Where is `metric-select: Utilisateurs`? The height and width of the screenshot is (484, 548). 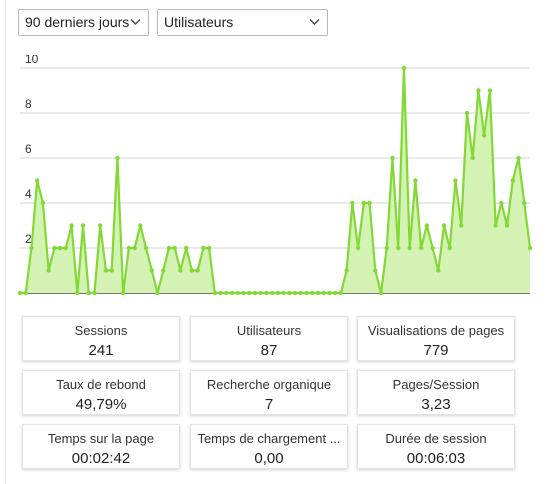
metric-select: Utilisateurs is located at coordinates (242, 22).